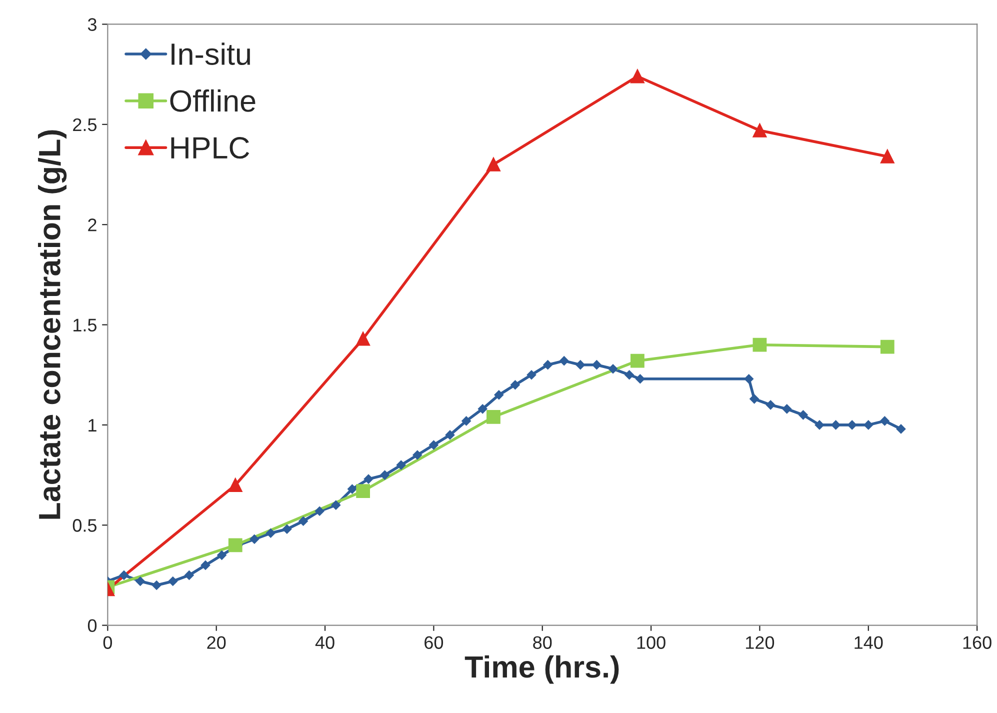 Image resolution: width=997 pixels, height=713 pixels. Describe the element at coordinates (868, 642) in the screenshot. I see `x-tick-label: 140` at that location.